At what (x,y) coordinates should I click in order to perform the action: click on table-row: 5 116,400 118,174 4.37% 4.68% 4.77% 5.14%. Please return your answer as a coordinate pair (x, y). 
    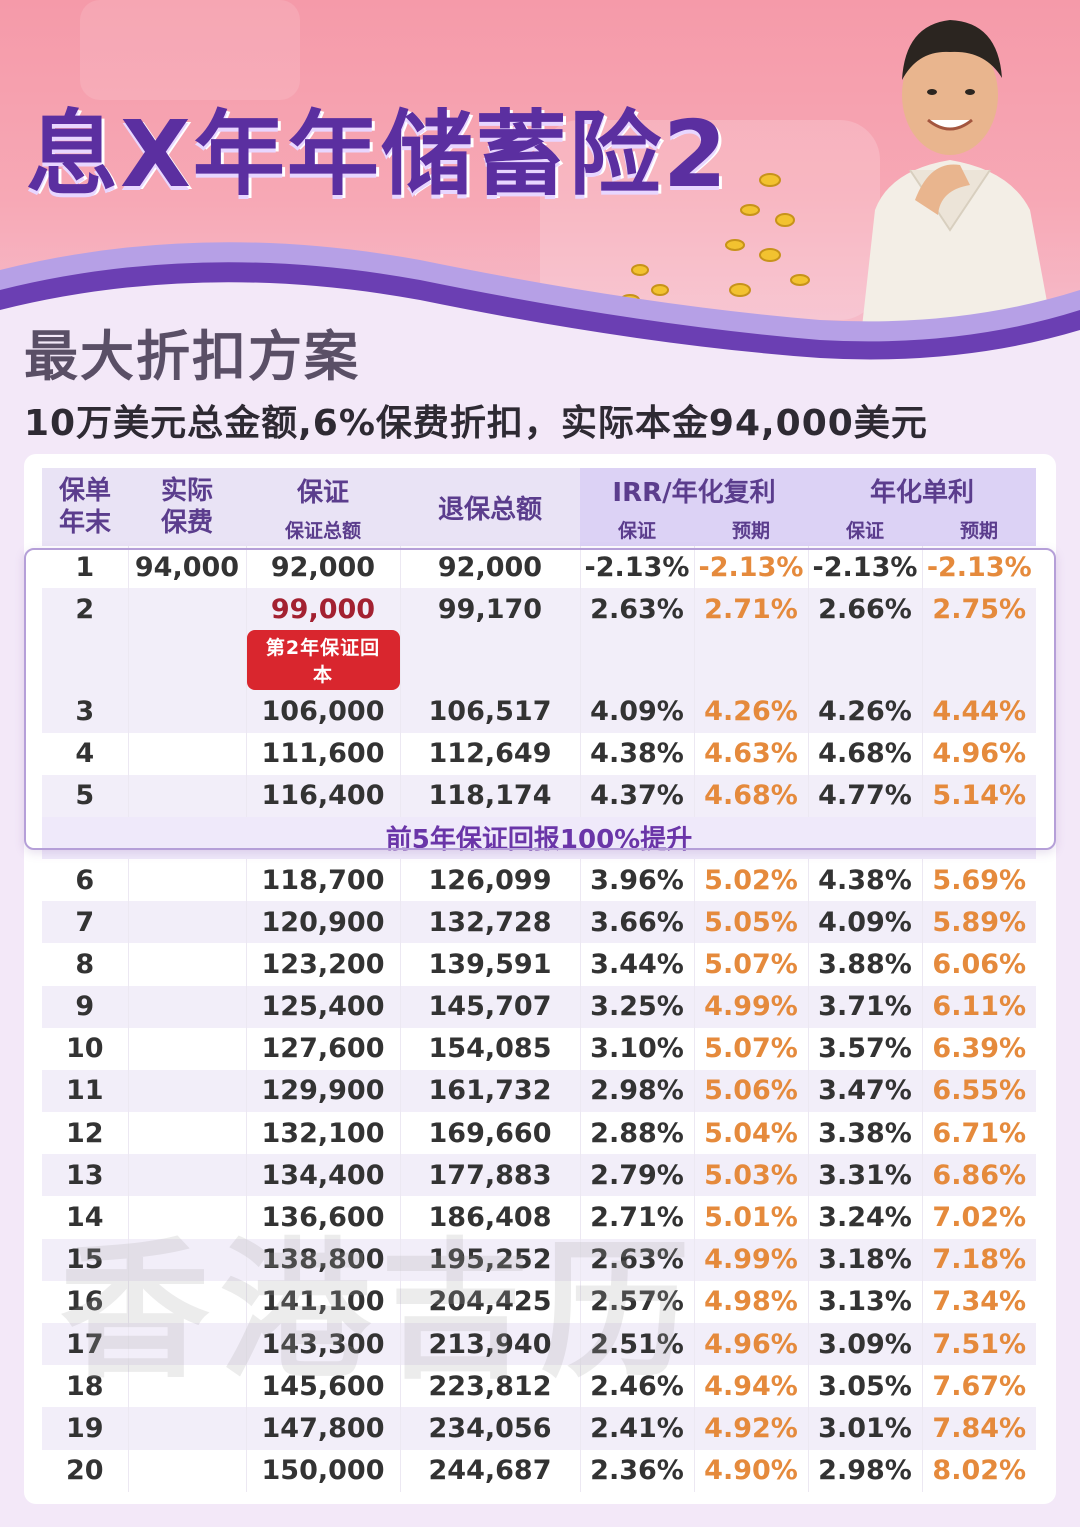
    Looking at the image, I should click on (539, 795).